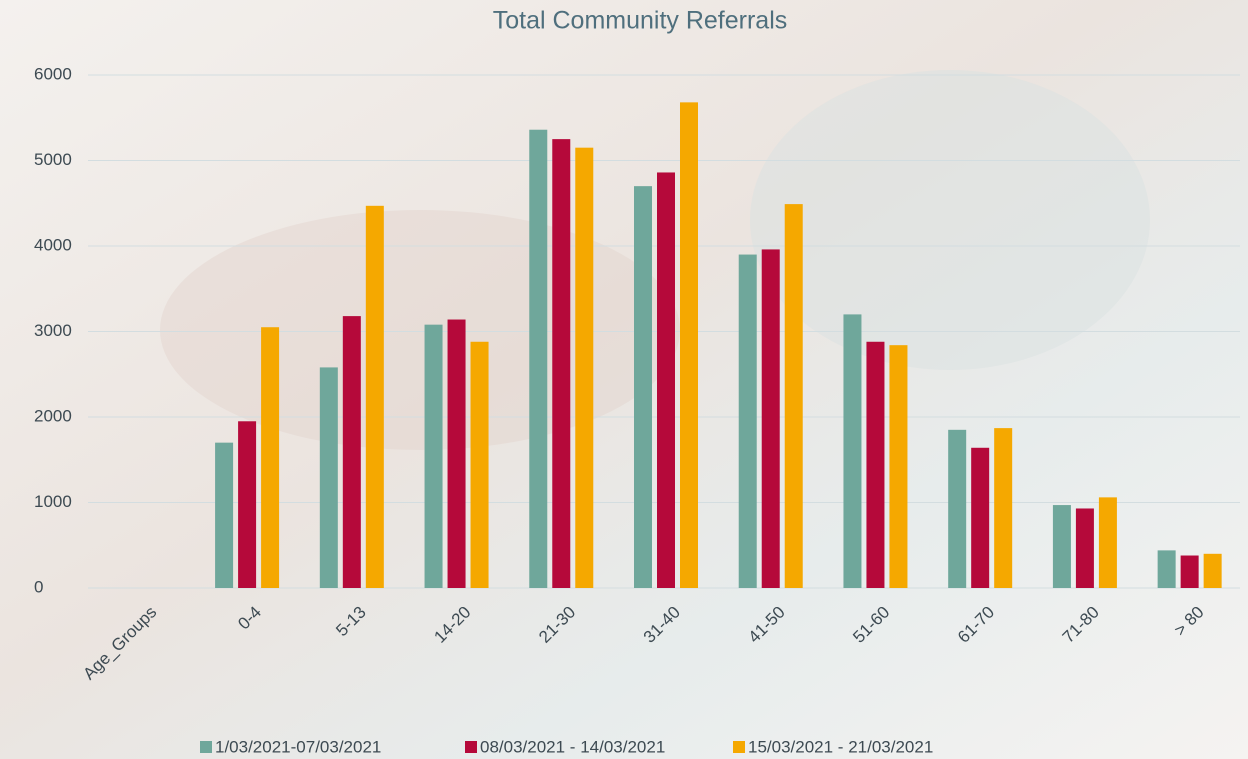  I want to click on y-tick-label: 0, so click(38, 586).